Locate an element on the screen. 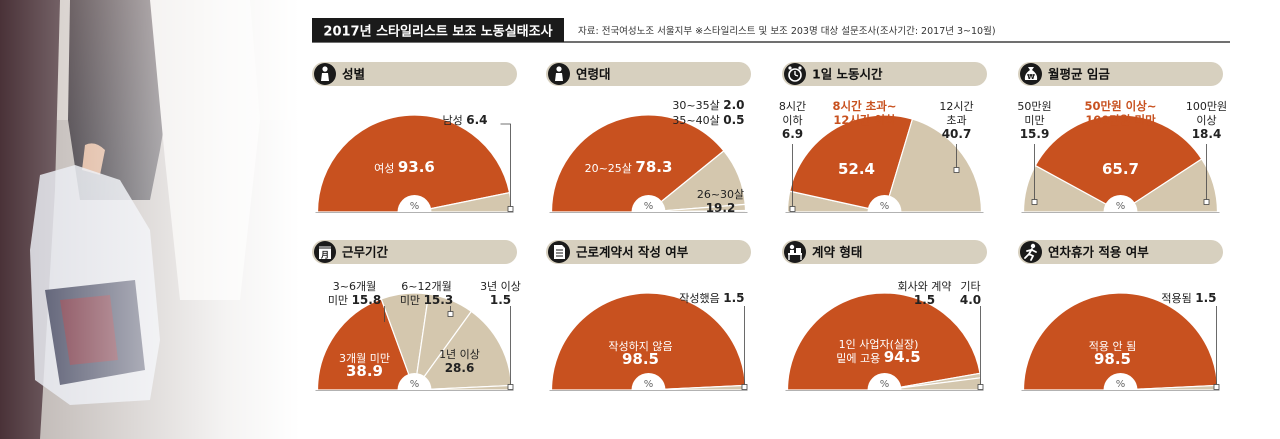 Image resolution: width=1280 pixels, height=439 pixels. slice-label: 여성 93.6 is located at coordinates (404, 167).